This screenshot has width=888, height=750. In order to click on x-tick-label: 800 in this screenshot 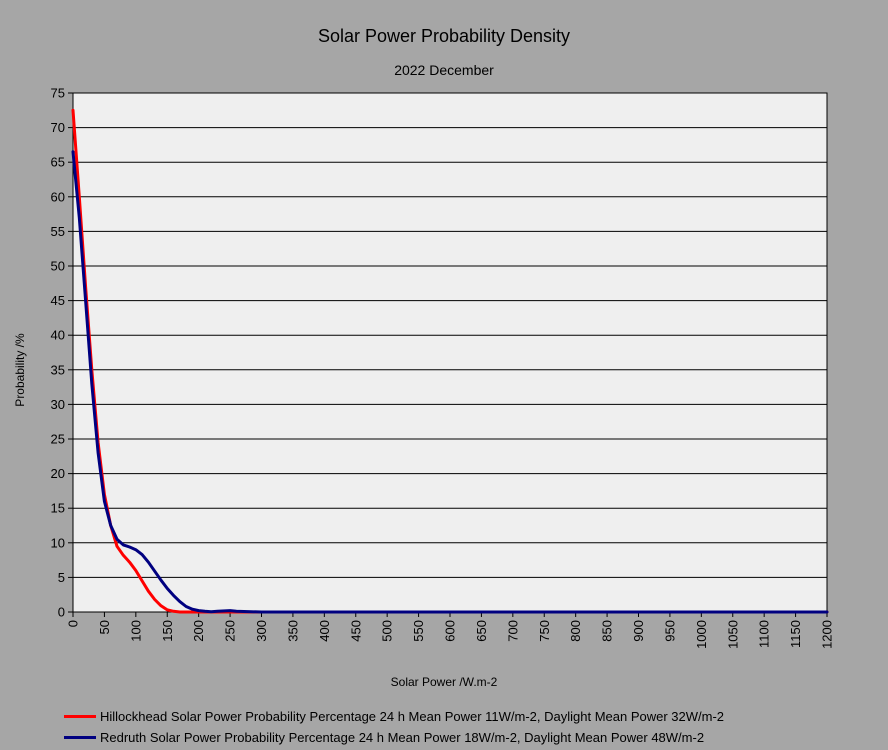, I will do `click(575, 631)`.